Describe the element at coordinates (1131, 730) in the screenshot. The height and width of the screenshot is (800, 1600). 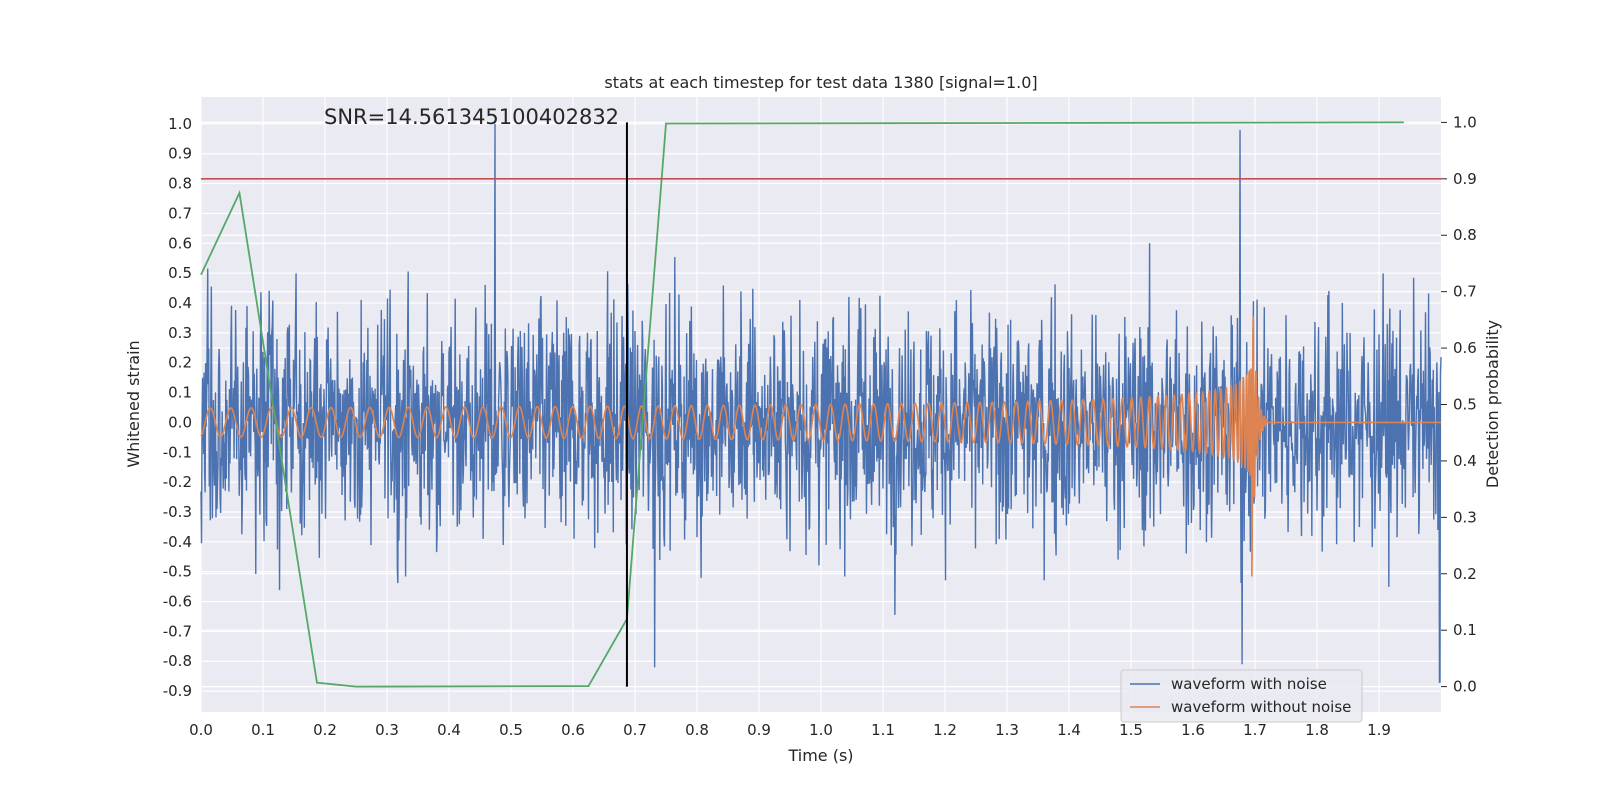
I see `x-tick-label: 1.5` at that location.